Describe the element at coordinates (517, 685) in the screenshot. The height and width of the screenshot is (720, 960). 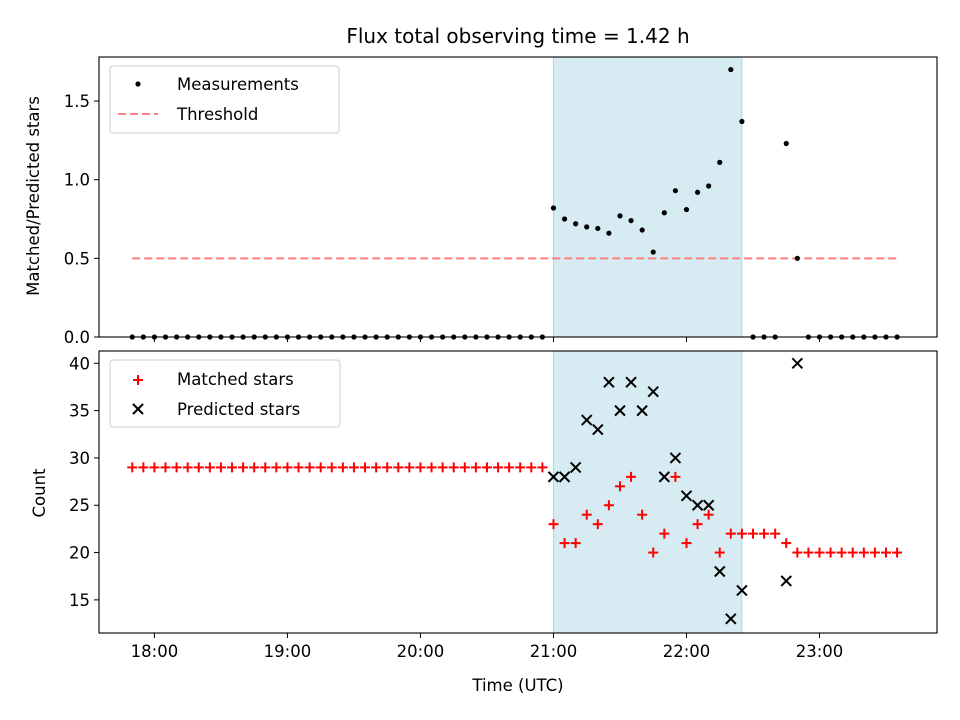
I see `x-axis-label: Time (UTC)` at that location.